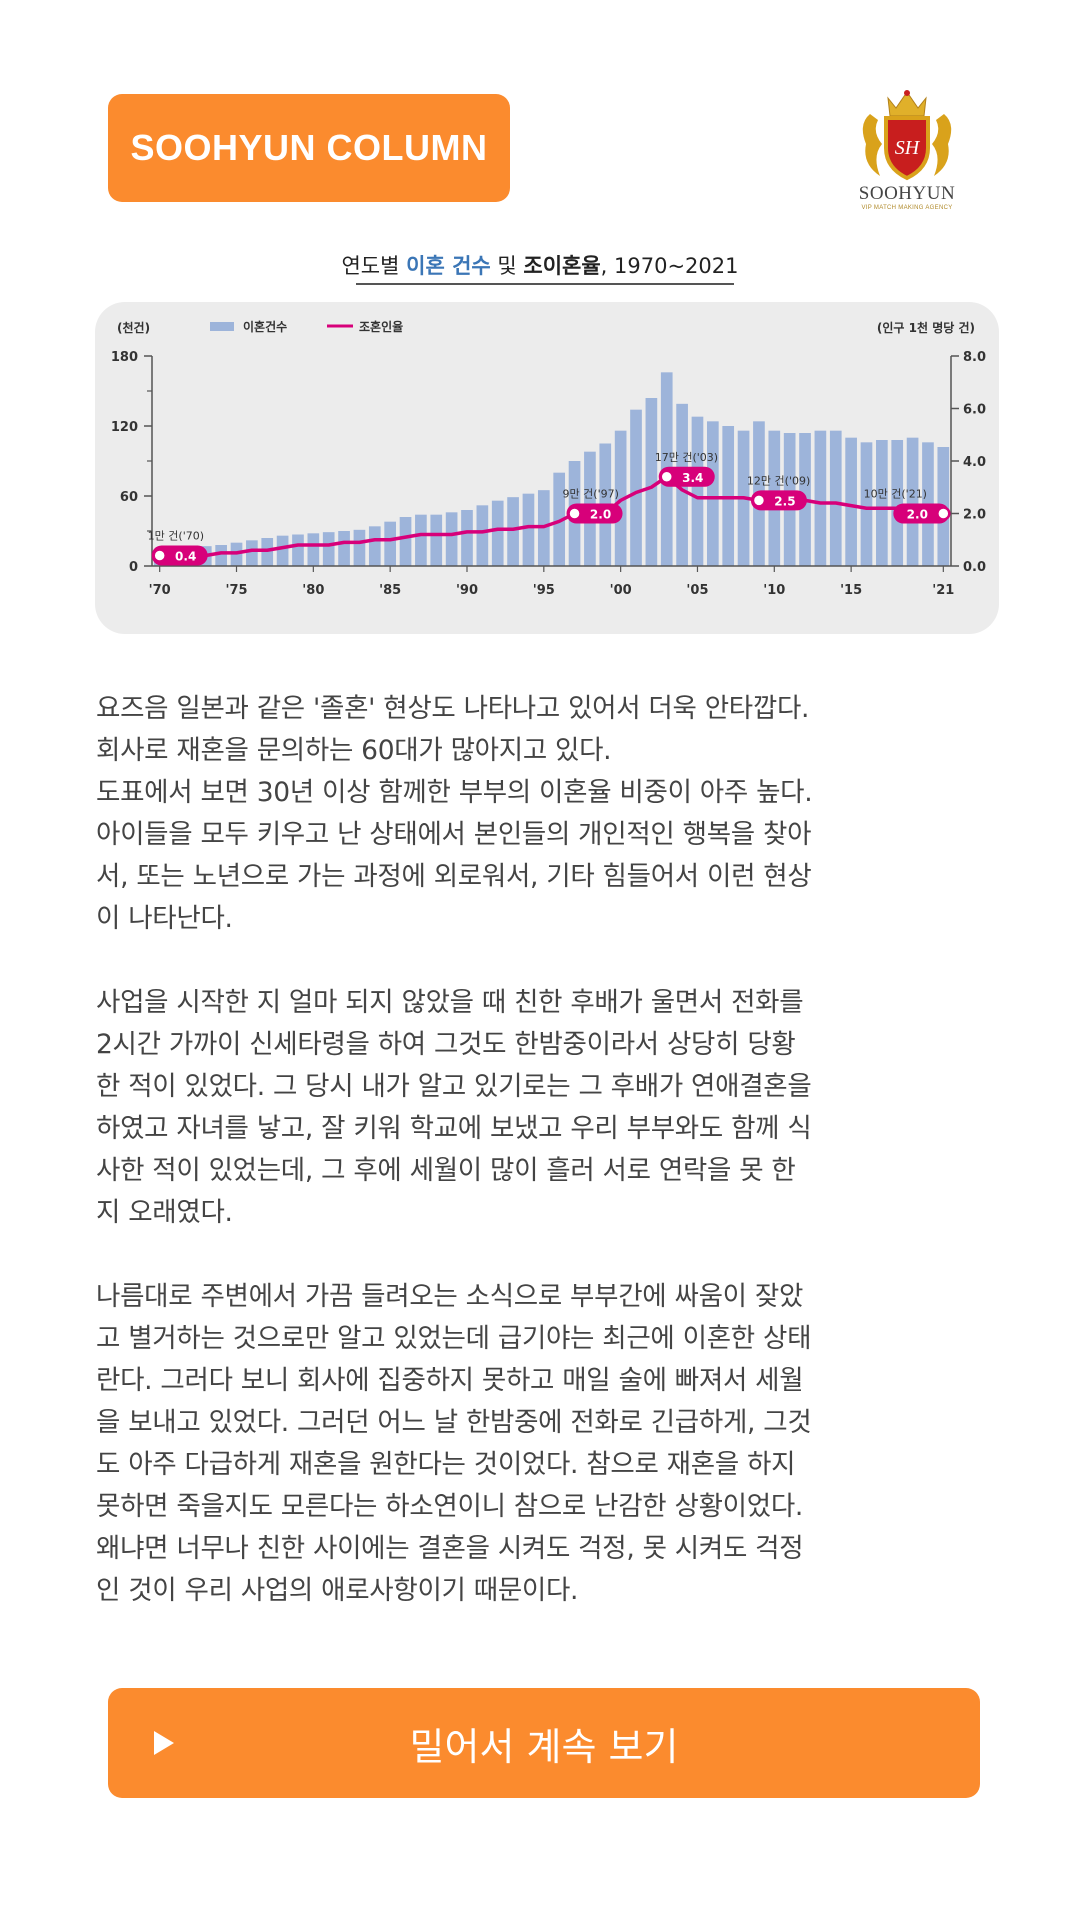 This screenshot has height=1920, width=1080. Describe the element at coordinates (482, 535) in the screenshot. I see `bar-1991` at that location.